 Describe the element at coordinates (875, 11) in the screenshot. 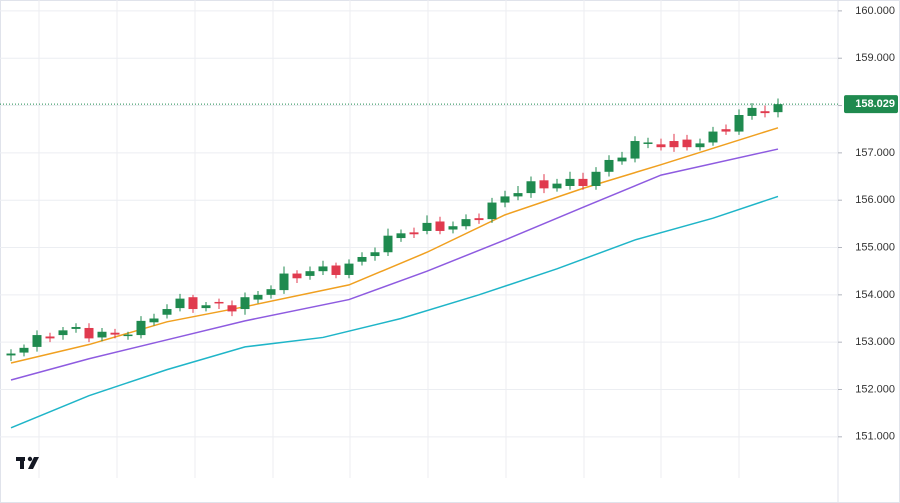

I see `y-tick-label: 160.000` at that location.